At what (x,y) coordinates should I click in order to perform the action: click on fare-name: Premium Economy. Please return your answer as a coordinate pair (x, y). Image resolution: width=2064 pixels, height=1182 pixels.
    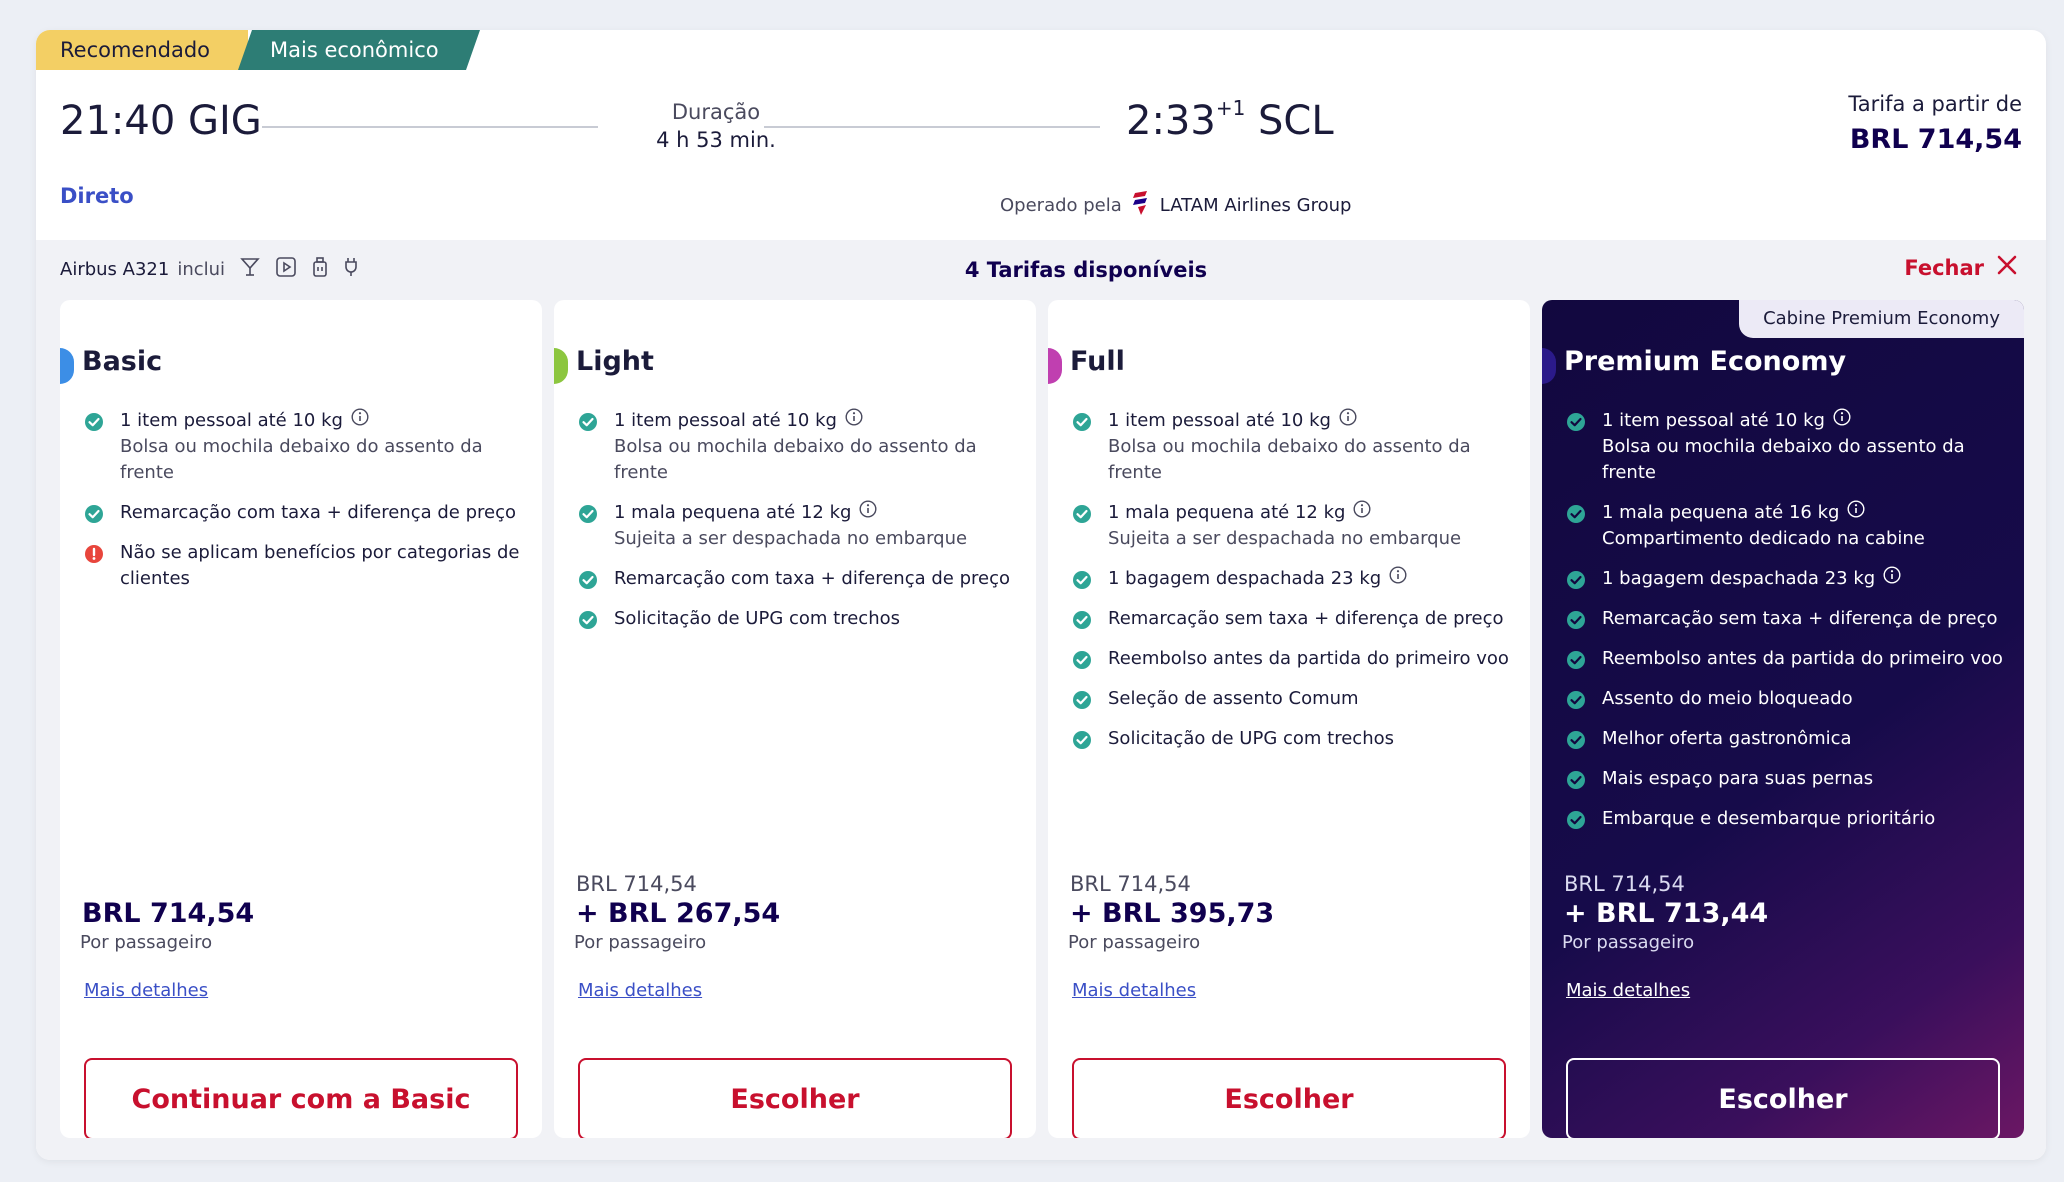
    Looking at the image, I should click on (1705, 361).